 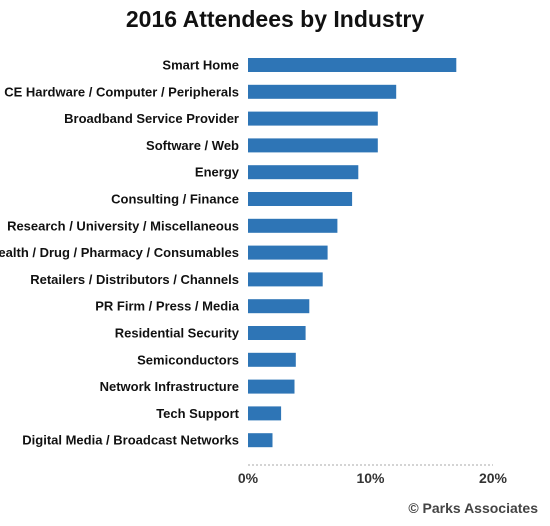 What do you see at coordinates (248, 478) in the screenshot?
I see `x-tick-label: 0%` at bounding box center [248, 478].